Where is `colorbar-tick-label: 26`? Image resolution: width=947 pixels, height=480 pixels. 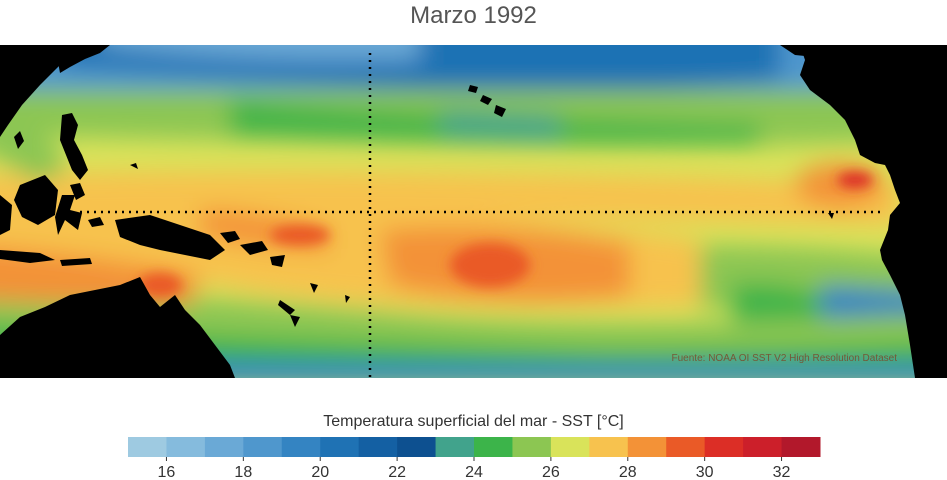 colorbar-tick-label: 26 is located at coordinates (551, 472).